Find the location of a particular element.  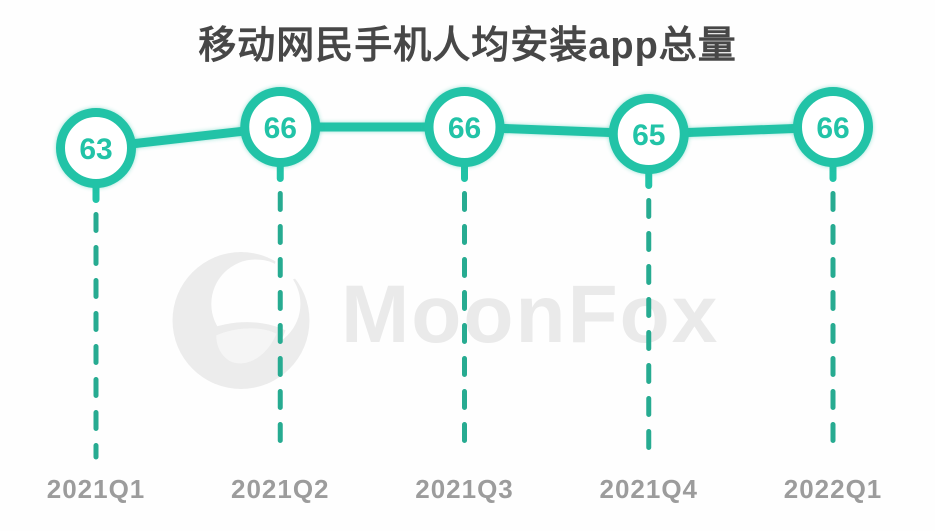

watermark-text: MoonFox is located at coordinates (530, 314).